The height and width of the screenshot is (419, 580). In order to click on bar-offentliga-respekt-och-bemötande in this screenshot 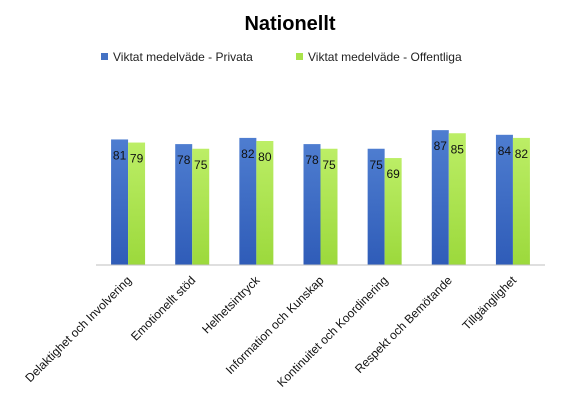, I will do `click(457, 199)`.